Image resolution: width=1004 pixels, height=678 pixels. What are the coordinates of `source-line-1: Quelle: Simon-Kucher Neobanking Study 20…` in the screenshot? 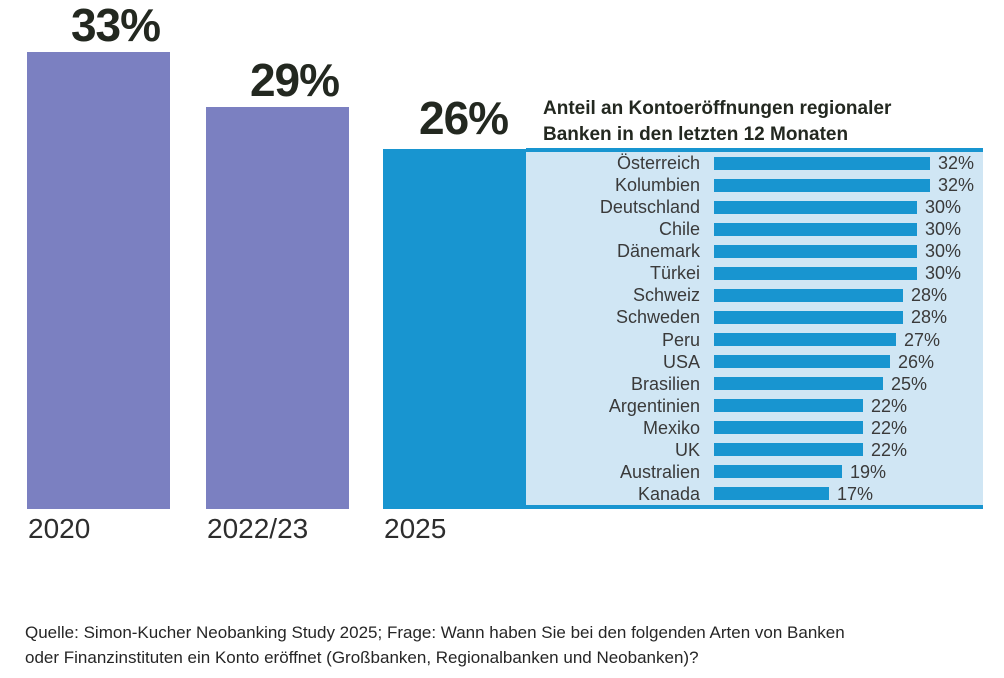 It's located at (435, 632).